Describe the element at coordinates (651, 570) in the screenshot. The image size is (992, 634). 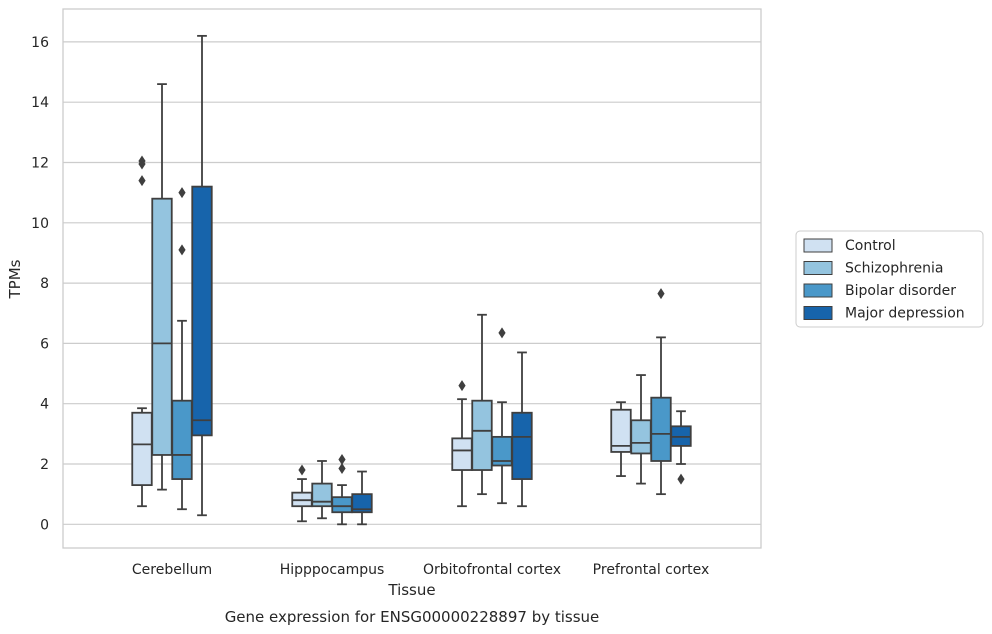
I see `x-tick-label: Prefrontal cortex` at that location.